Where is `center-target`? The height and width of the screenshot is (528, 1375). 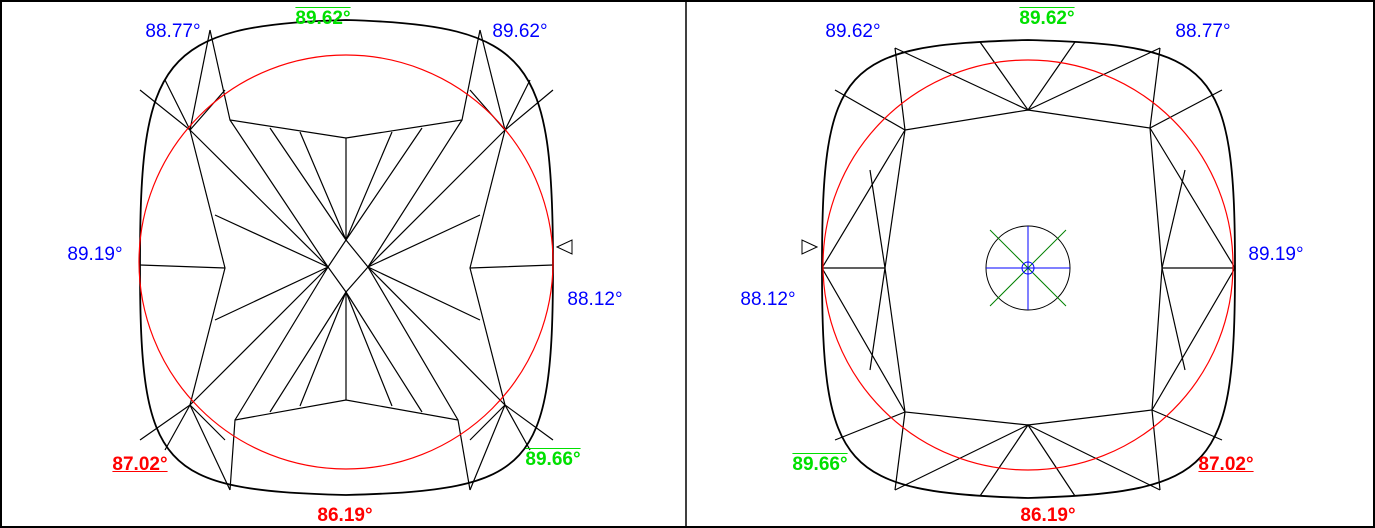 center-target is located at coordinates (1028, 268).